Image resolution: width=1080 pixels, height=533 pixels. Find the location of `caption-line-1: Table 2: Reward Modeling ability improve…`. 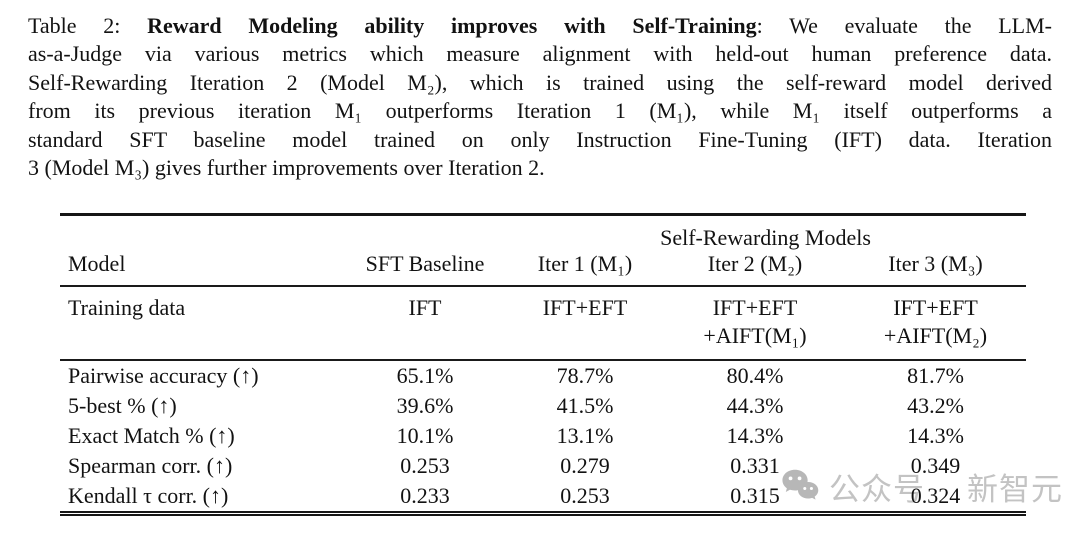

caption-line-1: Table 2: Reward Modeling ability improve… is located at coordinates (540, 26).